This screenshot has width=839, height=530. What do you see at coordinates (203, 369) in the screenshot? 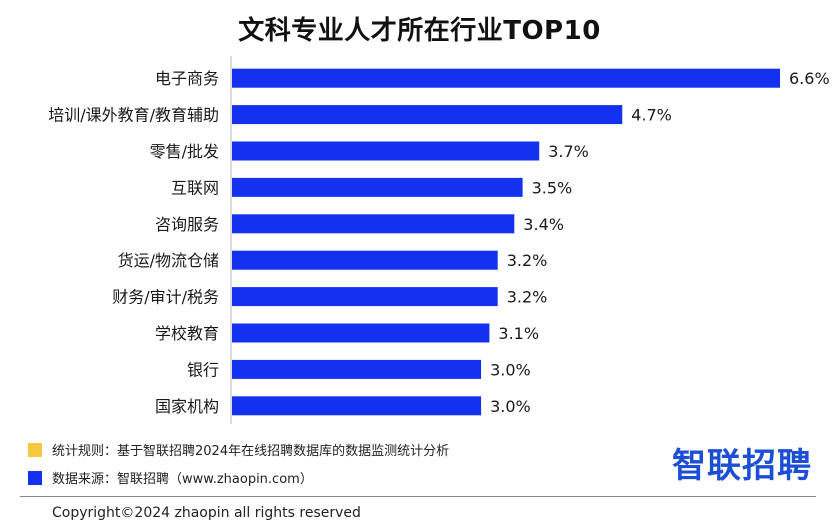
I see `category-label: 银行` at bounding box center [203, 369].